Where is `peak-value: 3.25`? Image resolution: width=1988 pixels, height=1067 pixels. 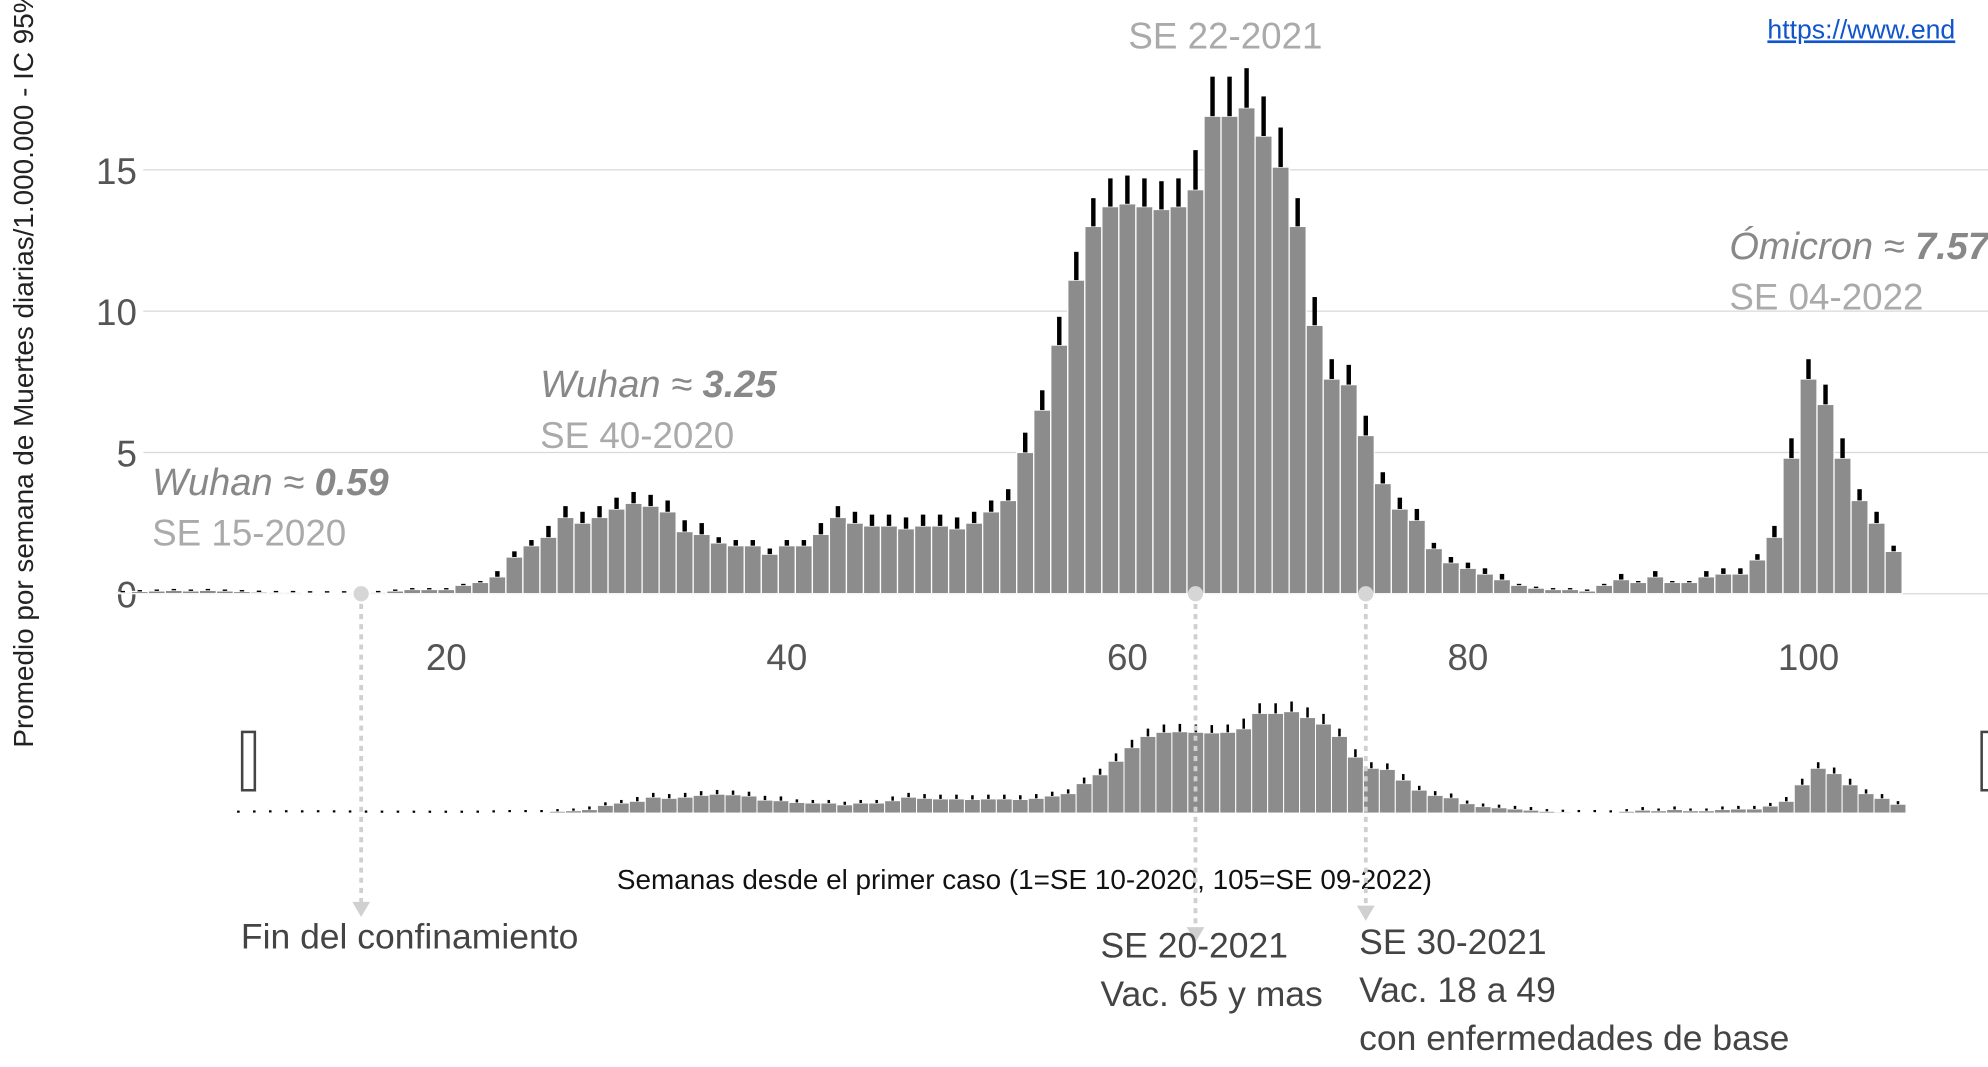
peak-value: 3.25 is located at coordinates (740, 385).